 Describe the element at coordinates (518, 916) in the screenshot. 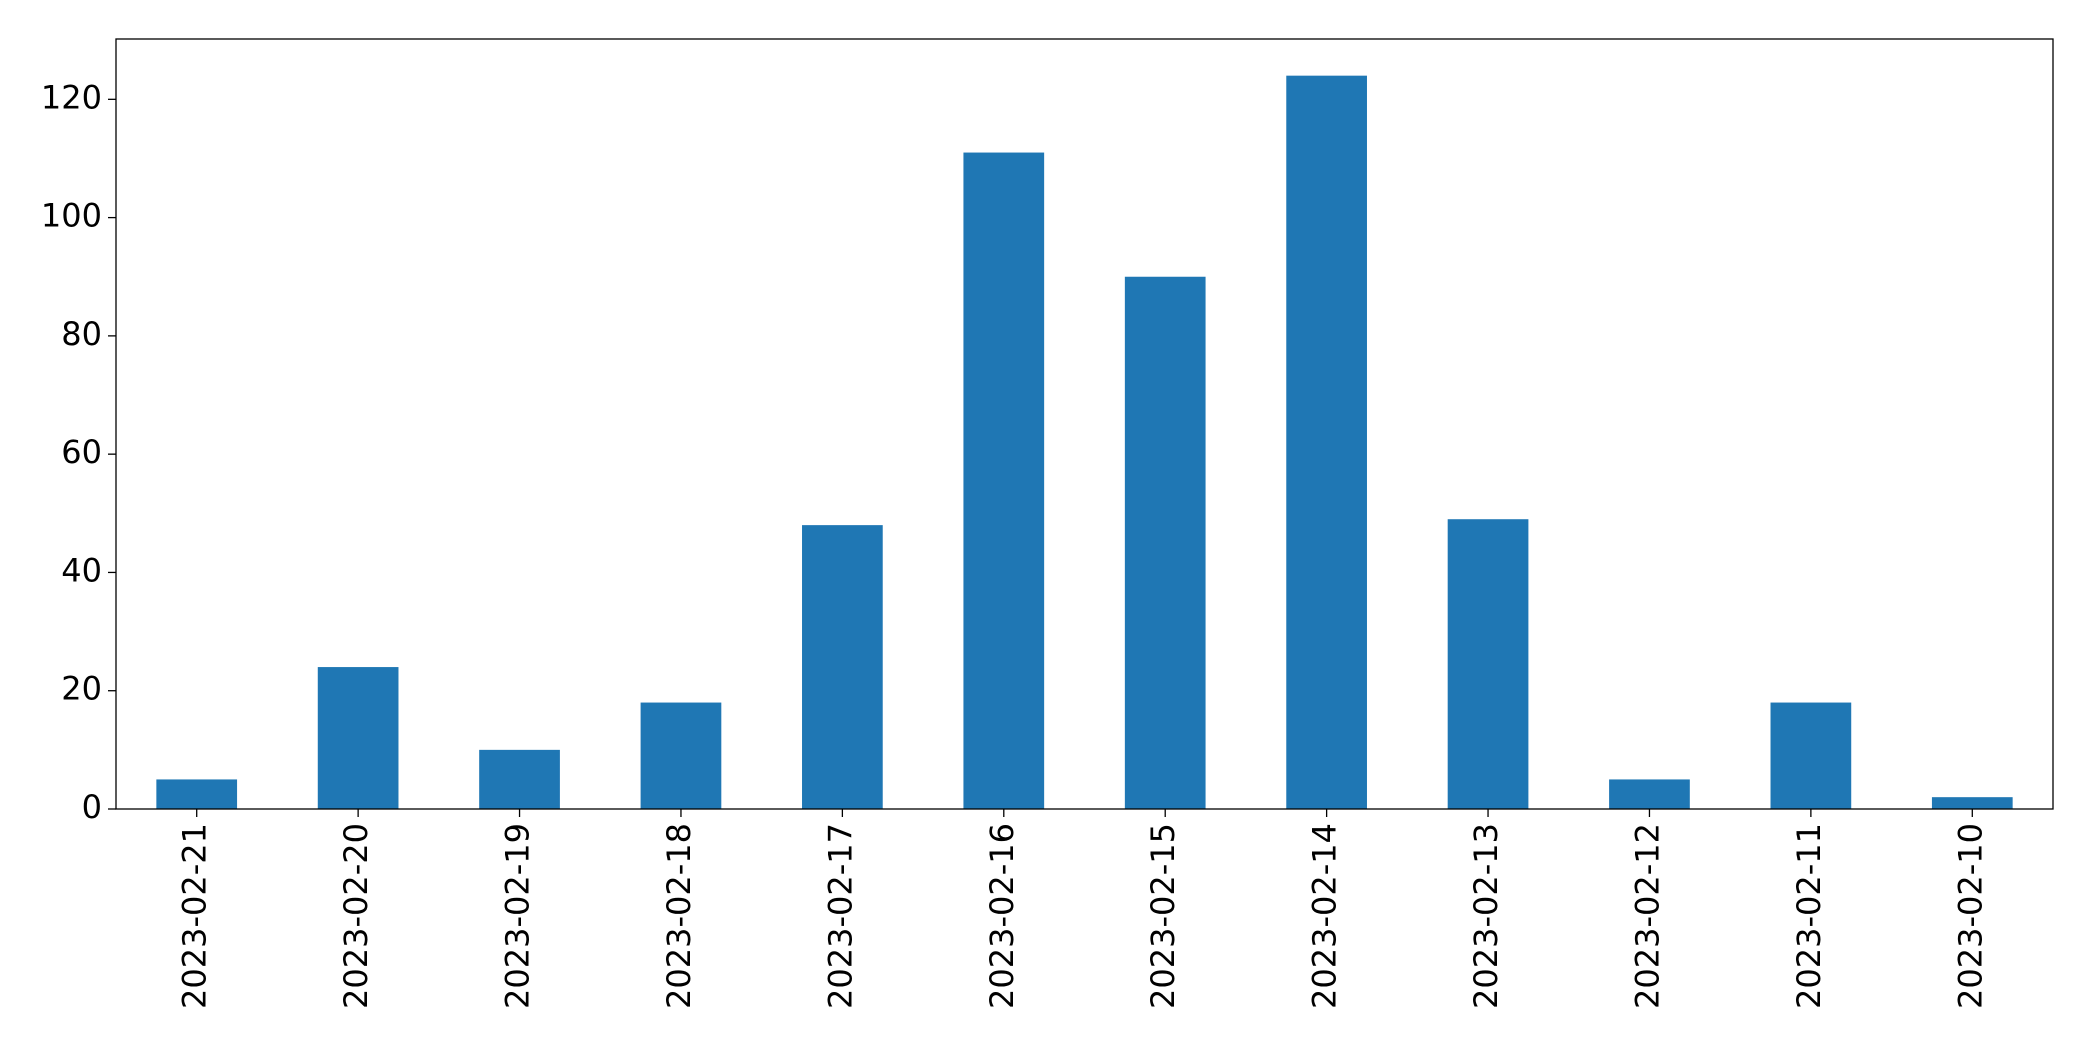

I see `x-tick-label: 2023-02-19` at that location.